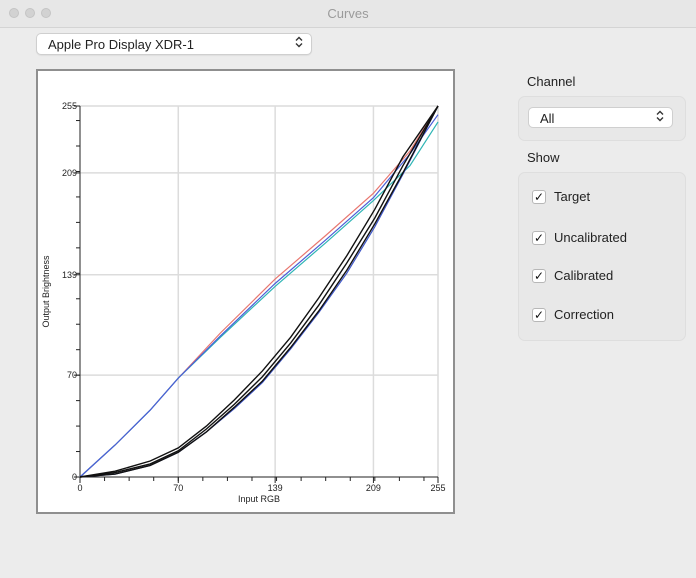 This screenshot has width=696, height=578. Describe the element at coordinates (584, 314) in the screenshot. I see `checkbox-label: Correction` at that location.